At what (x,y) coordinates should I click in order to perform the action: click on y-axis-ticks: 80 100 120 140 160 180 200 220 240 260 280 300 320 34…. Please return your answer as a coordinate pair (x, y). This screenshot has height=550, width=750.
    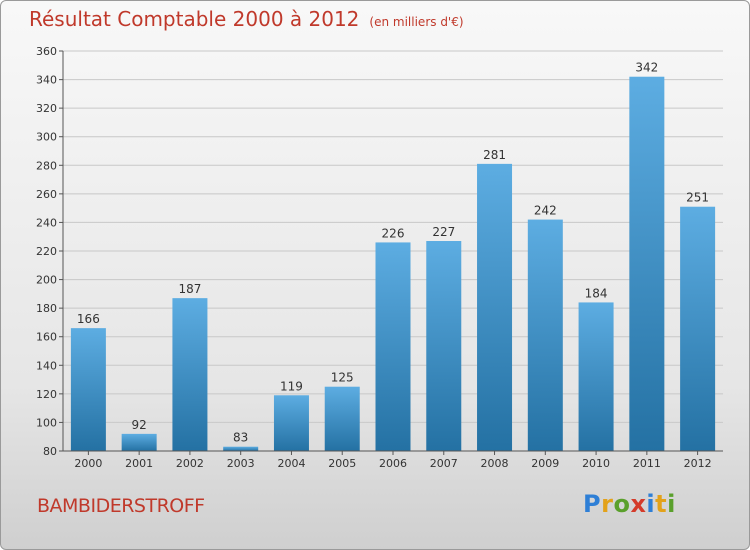
    Looking at the image, I should click on (49, 251).